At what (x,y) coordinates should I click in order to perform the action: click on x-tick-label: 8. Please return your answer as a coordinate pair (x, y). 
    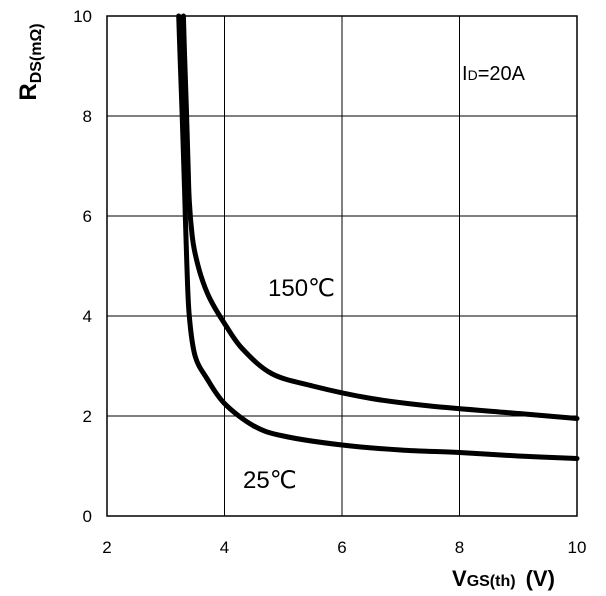
    Looking at the image, I should click on (459, 547).